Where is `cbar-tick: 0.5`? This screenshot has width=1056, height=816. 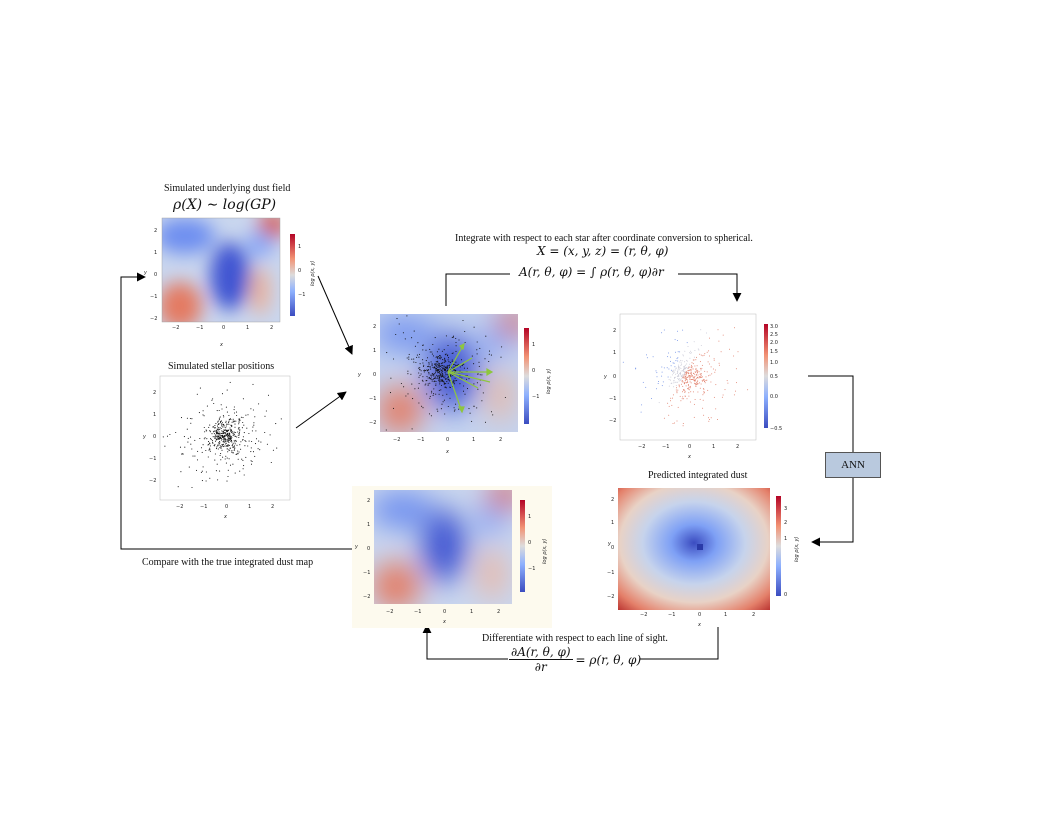
cbar-tick: 0.5 is located at coordinates (774, 377).